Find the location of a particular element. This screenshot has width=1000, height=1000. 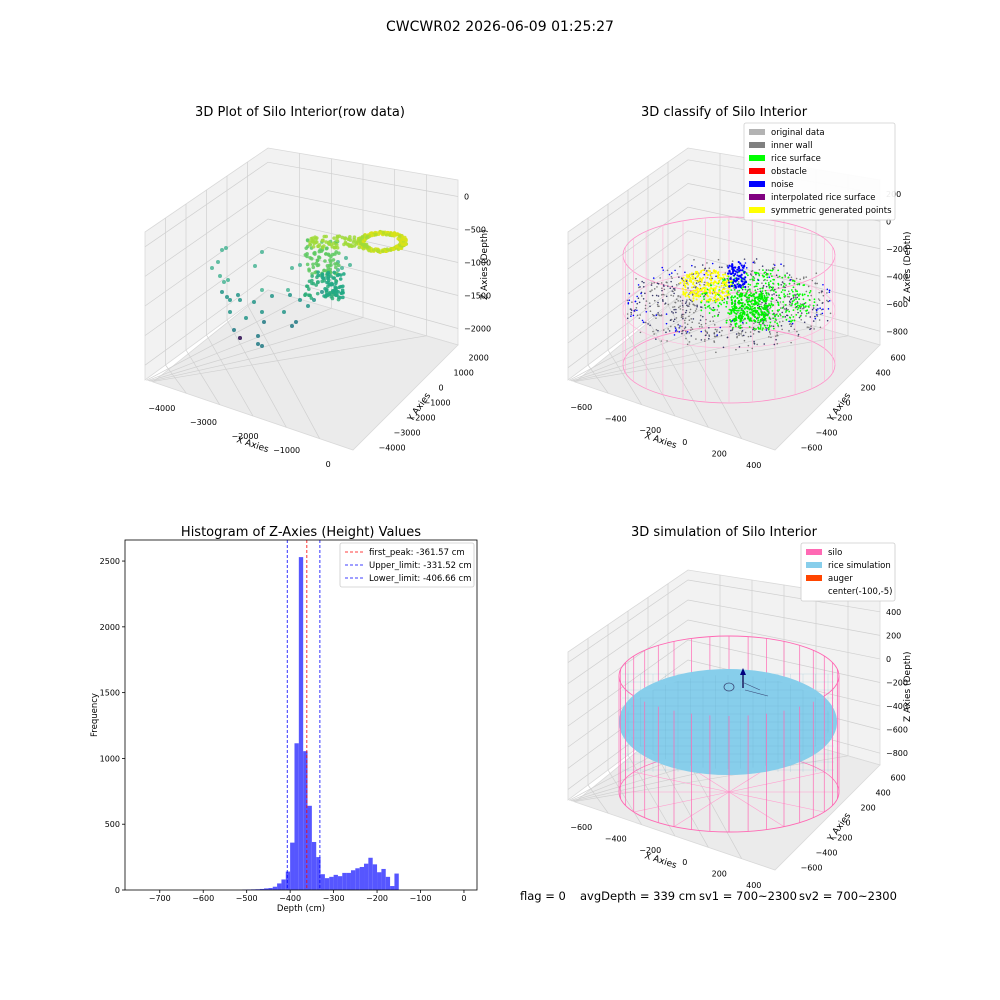

raw-y-tick-label: 1000 is located at coordinates (464, 373).